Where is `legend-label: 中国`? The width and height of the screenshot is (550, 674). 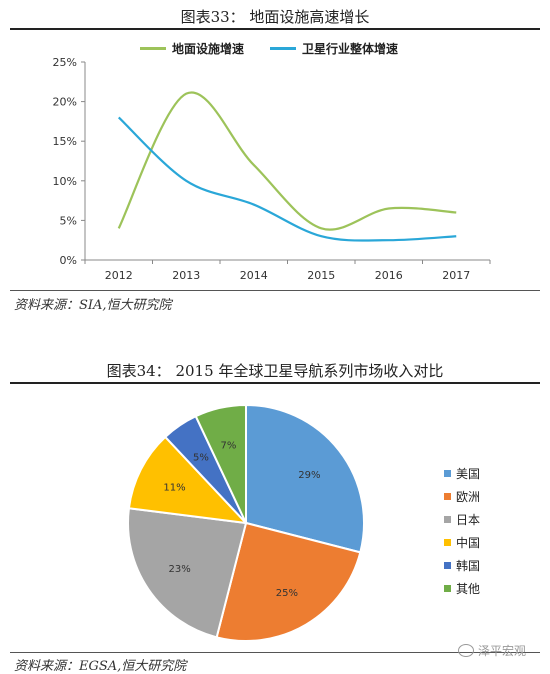
legend-label: 中国 is located at coordinates (468, 543).